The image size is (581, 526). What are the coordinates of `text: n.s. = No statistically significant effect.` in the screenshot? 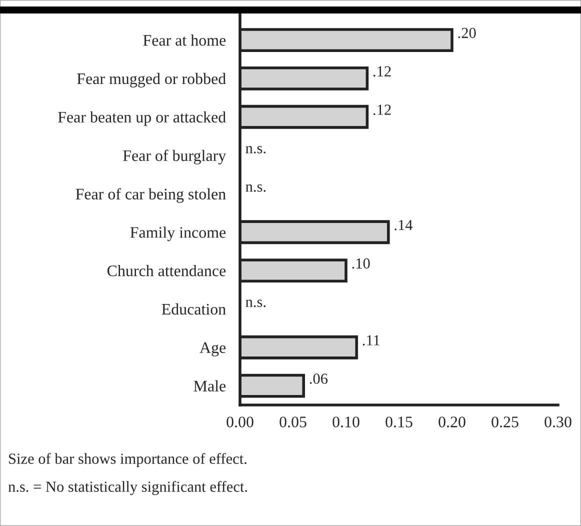 It's located at (127, 488).